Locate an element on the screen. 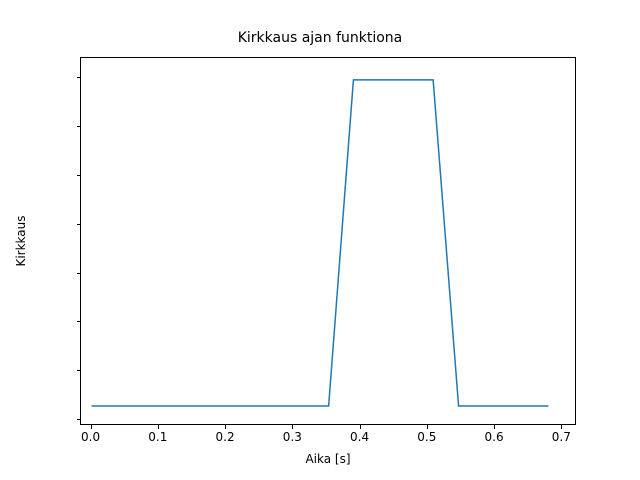  x-tick-label: 0.6 is located at coordinates (494, 437).